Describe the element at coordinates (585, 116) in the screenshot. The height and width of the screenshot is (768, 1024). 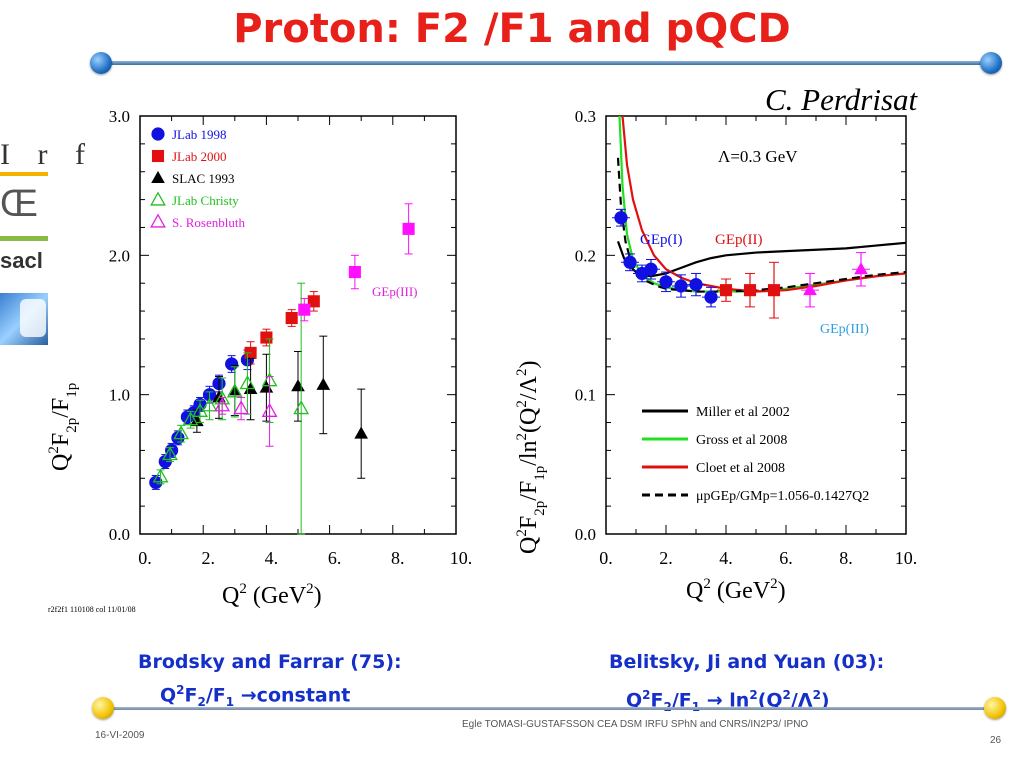
I see `right-ytick-label: 0.3` at that location.